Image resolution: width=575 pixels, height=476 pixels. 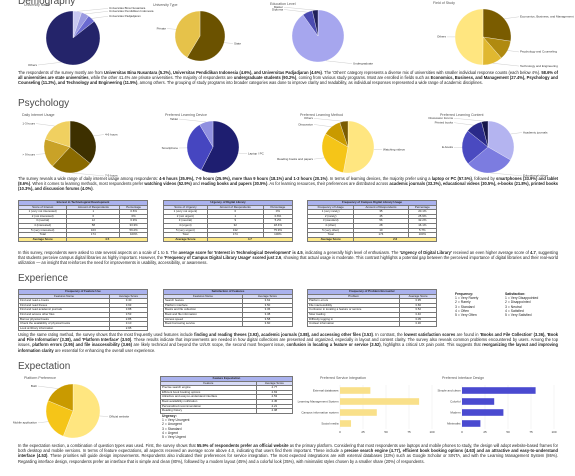 What do you see at coordinates (371, 324) in the screenshot?
I see `table-row: Unclear information 3.30` at bounding box center [371, 324].